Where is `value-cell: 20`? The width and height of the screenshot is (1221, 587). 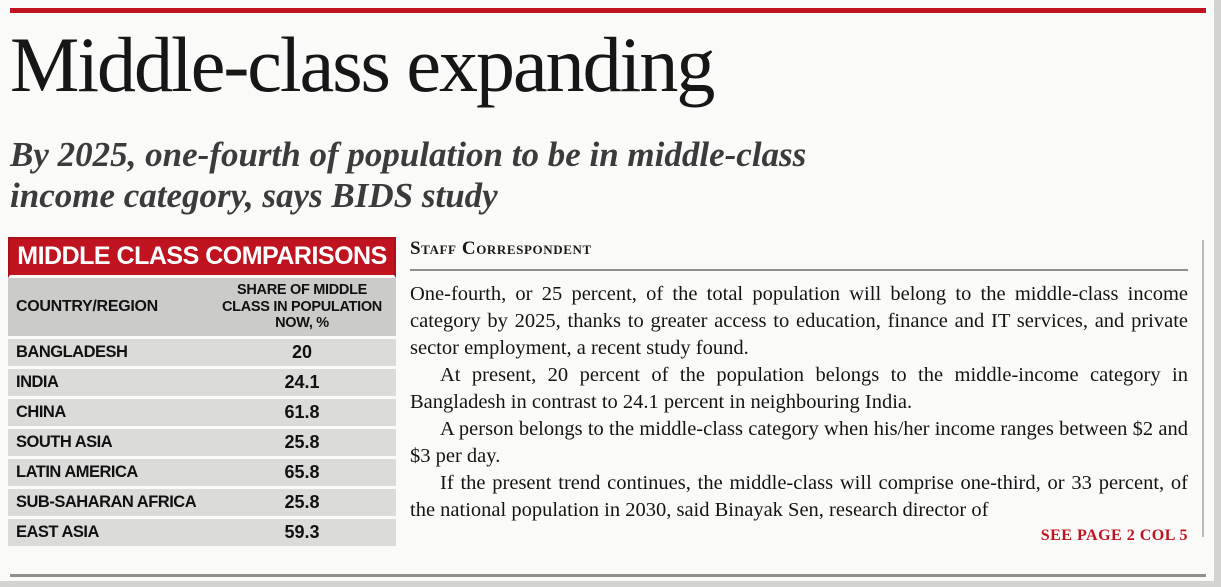
value-cell: 20 is located at coordinates (302, 352).